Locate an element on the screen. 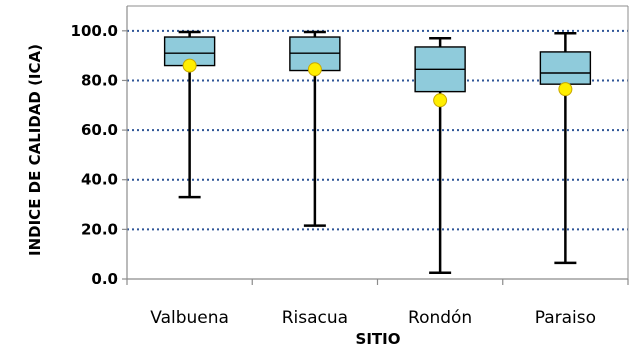  x-category-label: Valbuena is located at coordinates (189, 318).